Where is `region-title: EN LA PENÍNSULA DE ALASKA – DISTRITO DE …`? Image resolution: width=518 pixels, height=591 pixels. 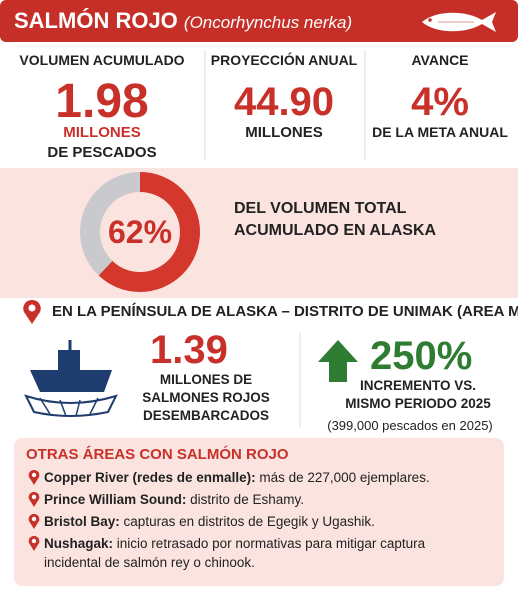 region-title: EN LA PENÍNSULA DE ALASKA – DISTRITO DE … is located at coordinates (285, 311).